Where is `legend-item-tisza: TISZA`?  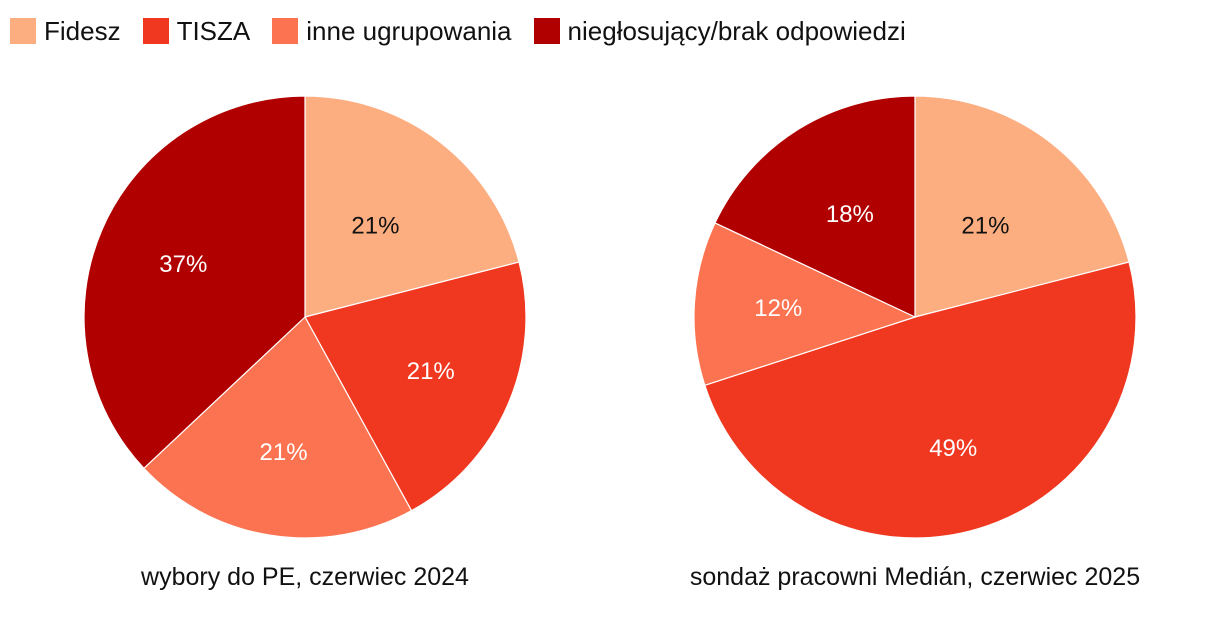
legend-item-tisza: TISZA is located at coordinates (196, 31).